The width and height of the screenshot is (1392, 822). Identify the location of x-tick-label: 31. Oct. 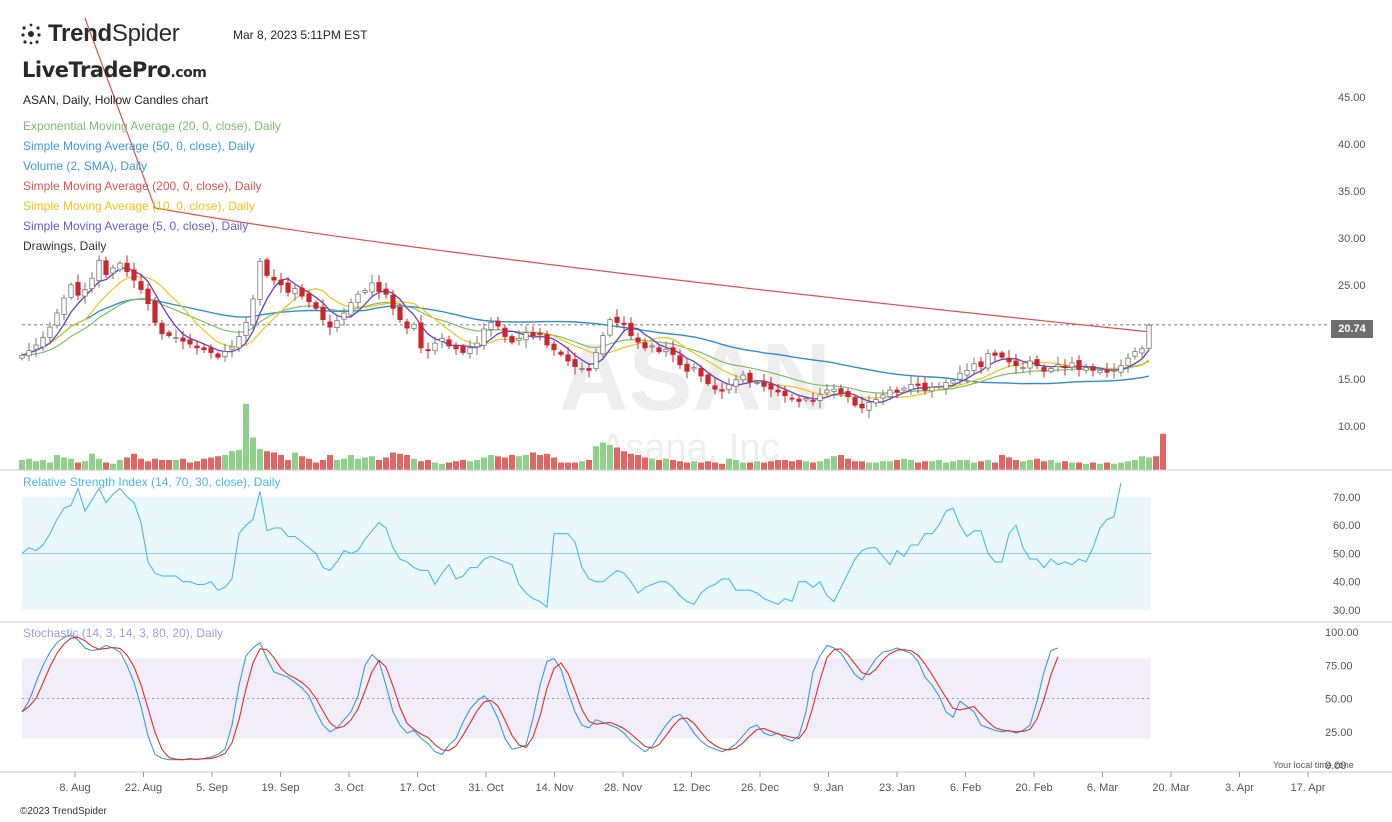
(485, 788).